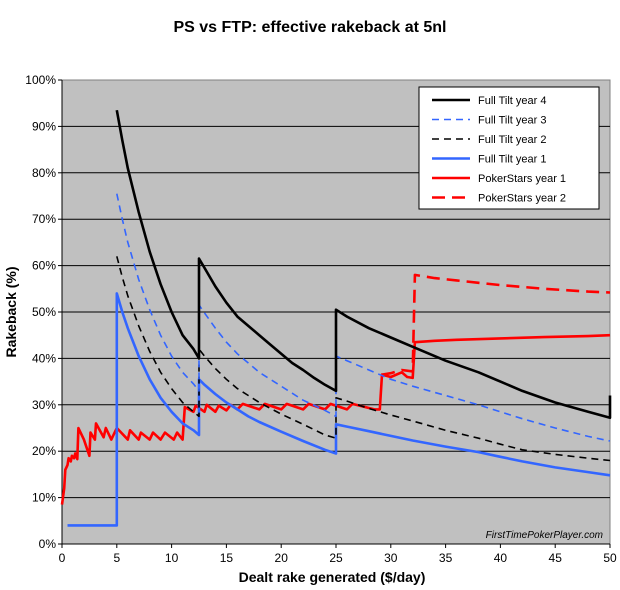 The image size is (620, 590). Describe the element at coordinates (332, 577) in the screenshot. I see `x-axis-label: Dealt rake generated ($/day)` at that location.